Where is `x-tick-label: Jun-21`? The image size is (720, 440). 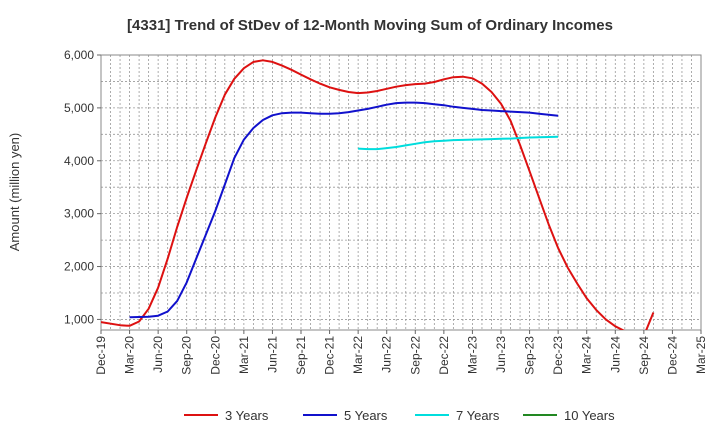 x-tick-label: Jun-21 is located at coordinates (272, 354).